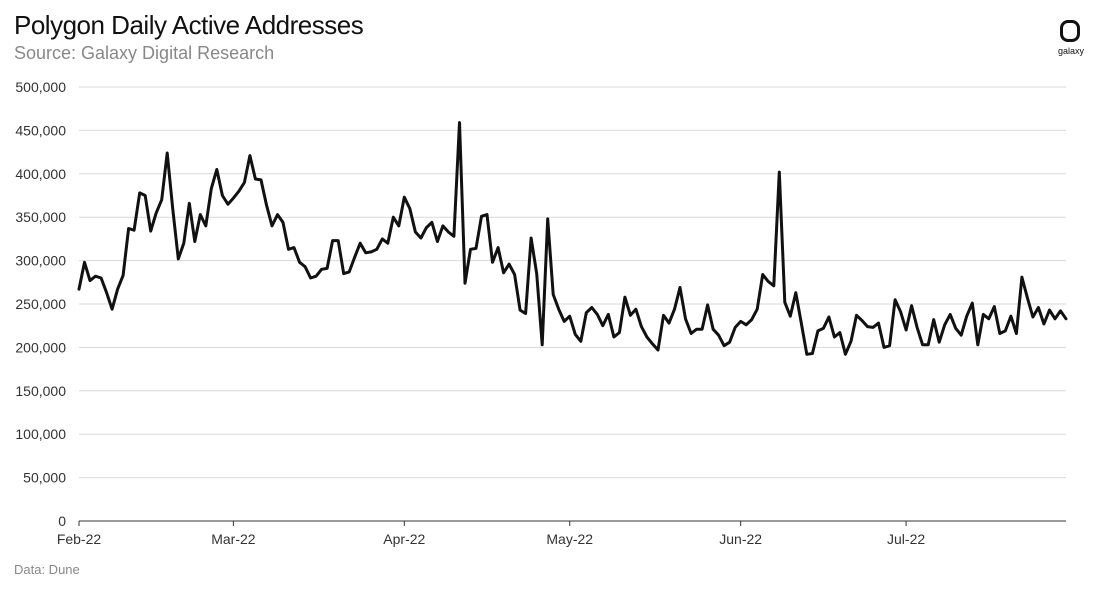 The height and width of the screenshot is (590, 1100). Describe the element at coordinates (233, 539) in the screenshot. I see `x-tick-label: Mar-22` at that location.